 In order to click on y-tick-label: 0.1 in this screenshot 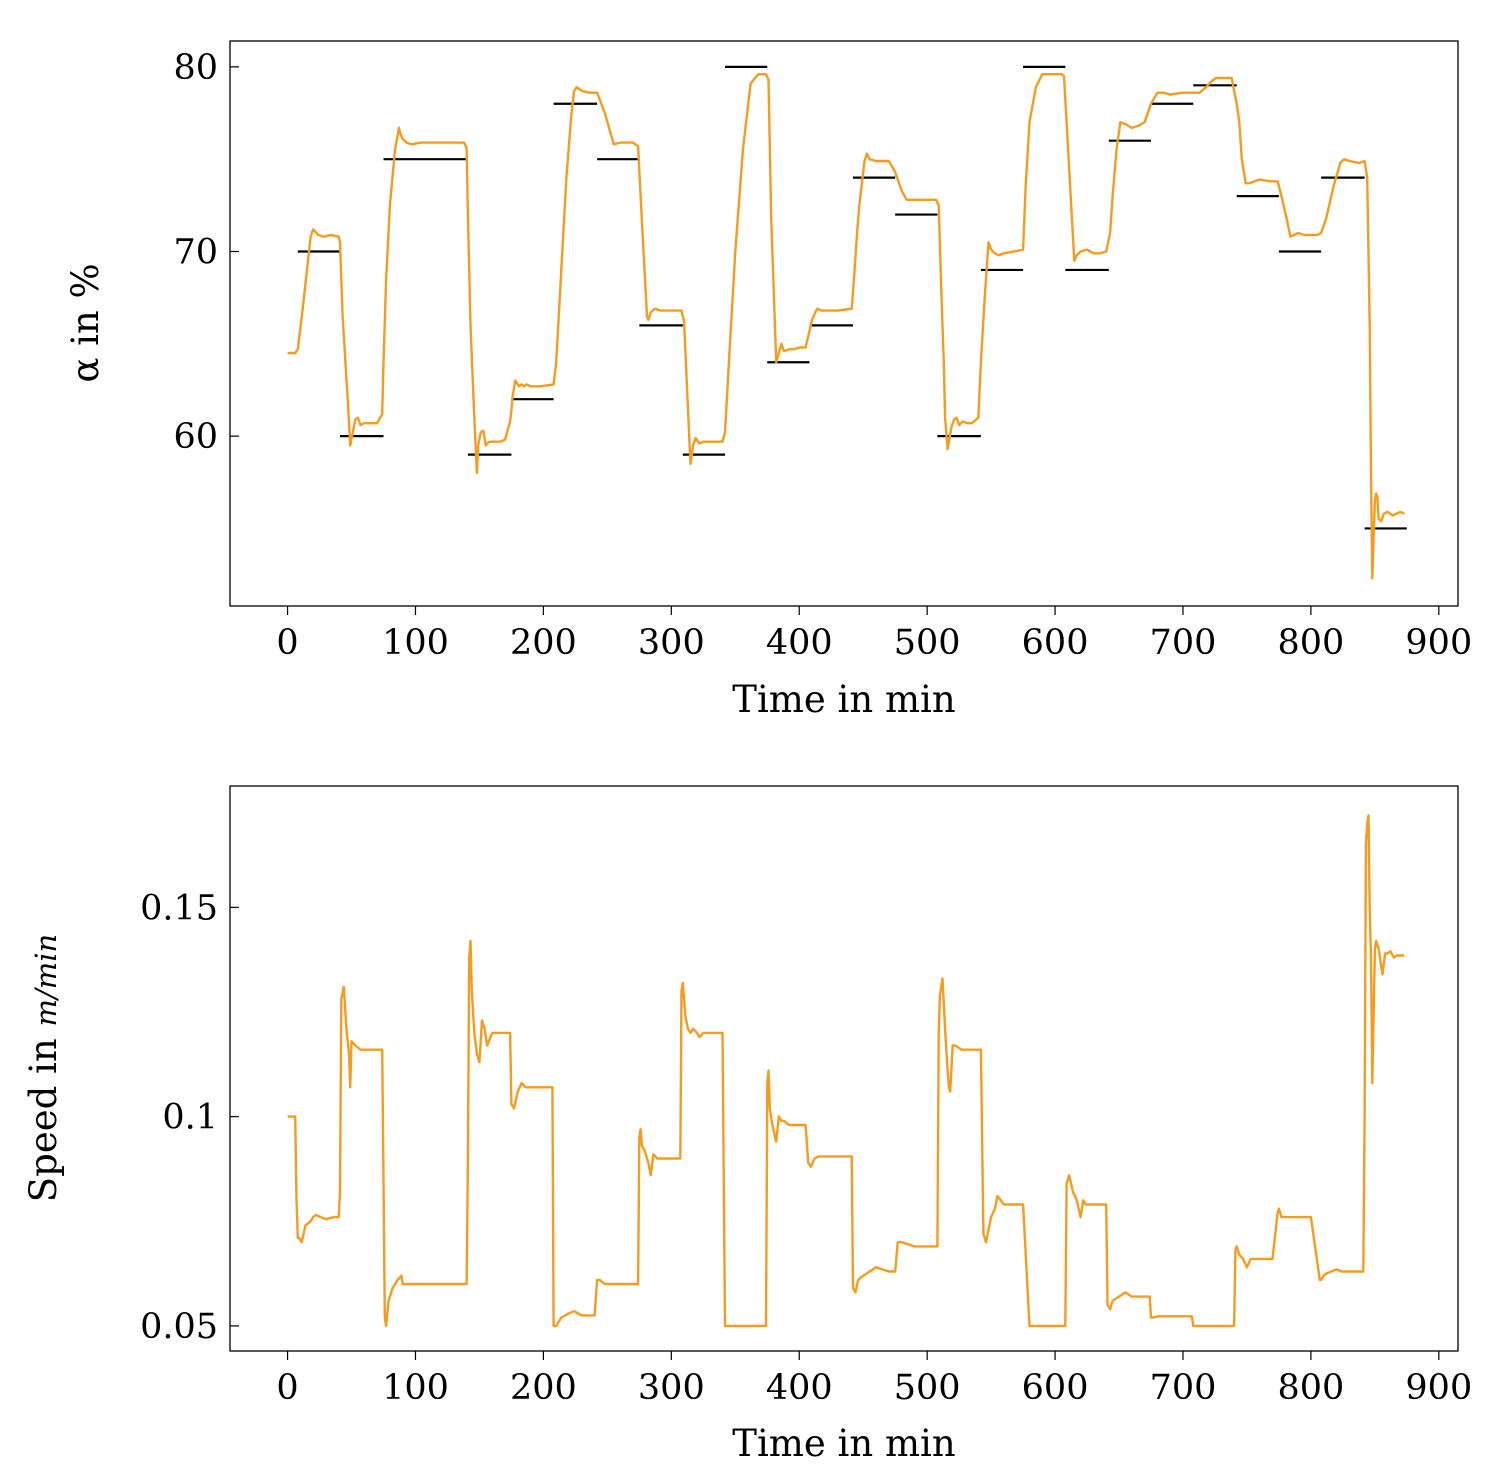, I will do `click(190, 1118)`.